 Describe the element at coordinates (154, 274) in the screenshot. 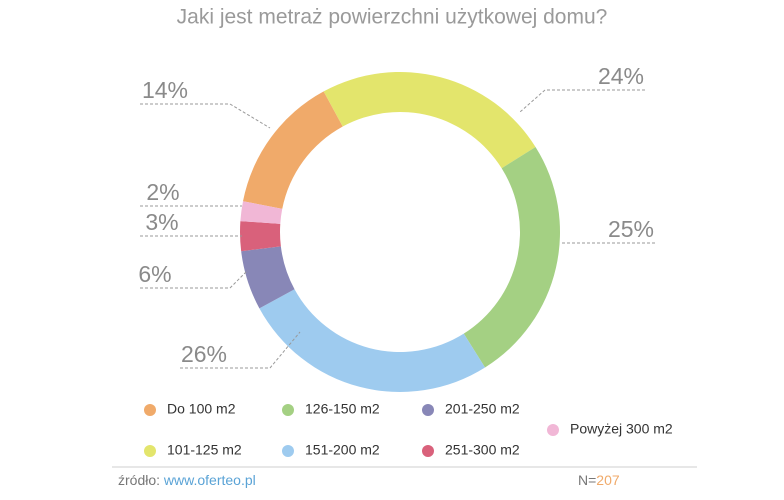

I see `value-label: 6%` at that location.